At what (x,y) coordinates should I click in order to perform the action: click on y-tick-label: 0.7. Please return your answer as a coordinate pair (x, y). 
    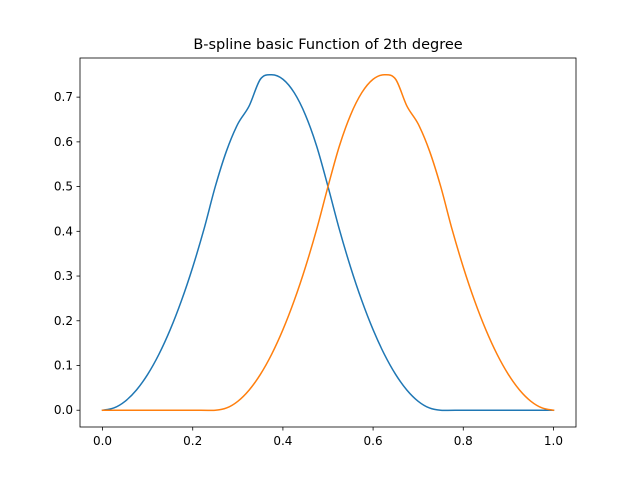
    Looking at the image, I should click on (63, 97).